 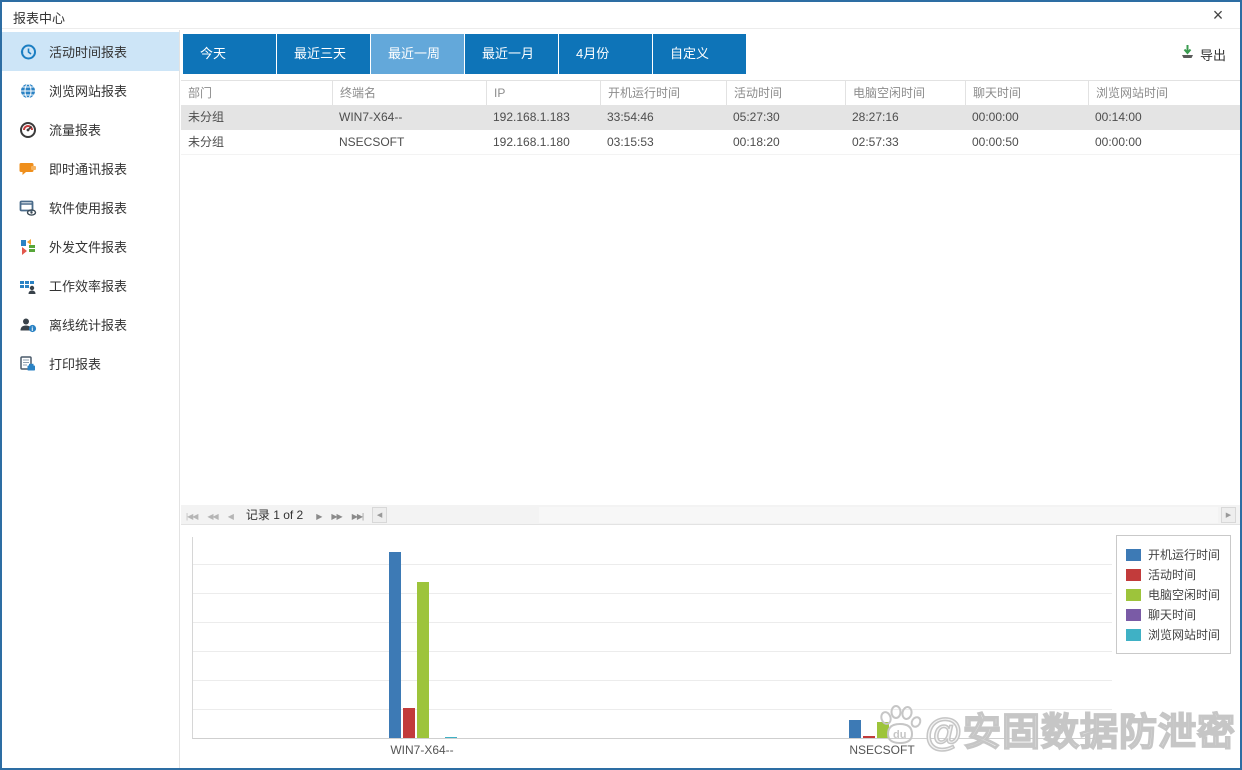 What do you see at coordinates (357, 516) in the screenshot?
I see `pagination-next-3-icon: ▶▶|` at bounding box center [357, 516].